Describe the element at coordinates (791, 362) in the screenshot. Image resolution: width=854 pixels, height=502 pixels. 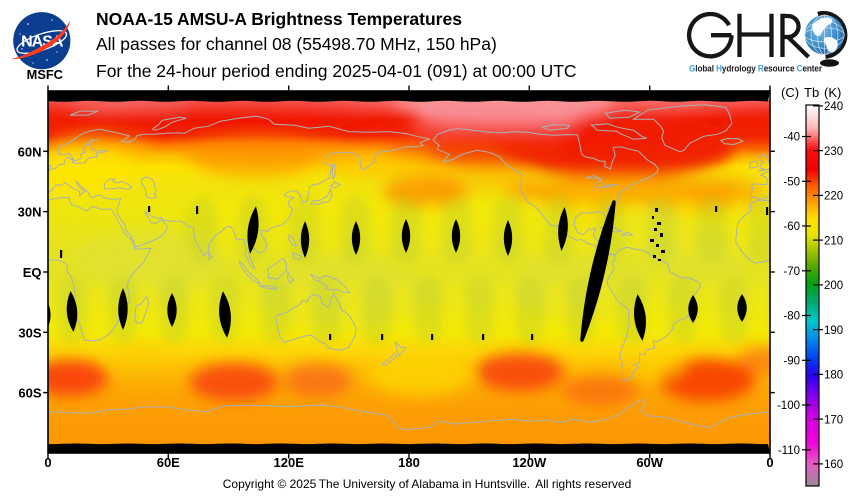
I see `svg-text: -90` at that location.